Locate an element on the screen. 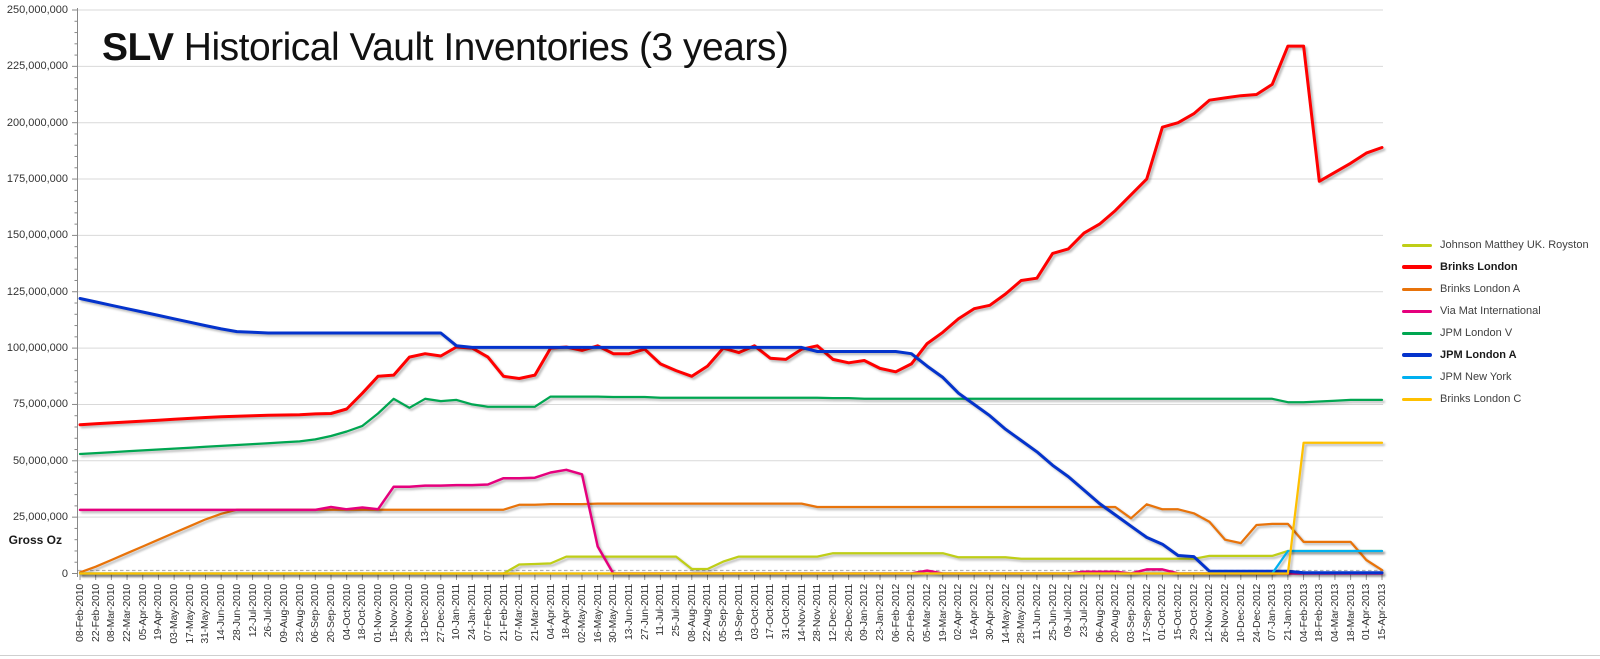 This screenshot has height=659, width=1600. x-axis-label: 20-Sep-2010 is located at coordinates (330, 613).